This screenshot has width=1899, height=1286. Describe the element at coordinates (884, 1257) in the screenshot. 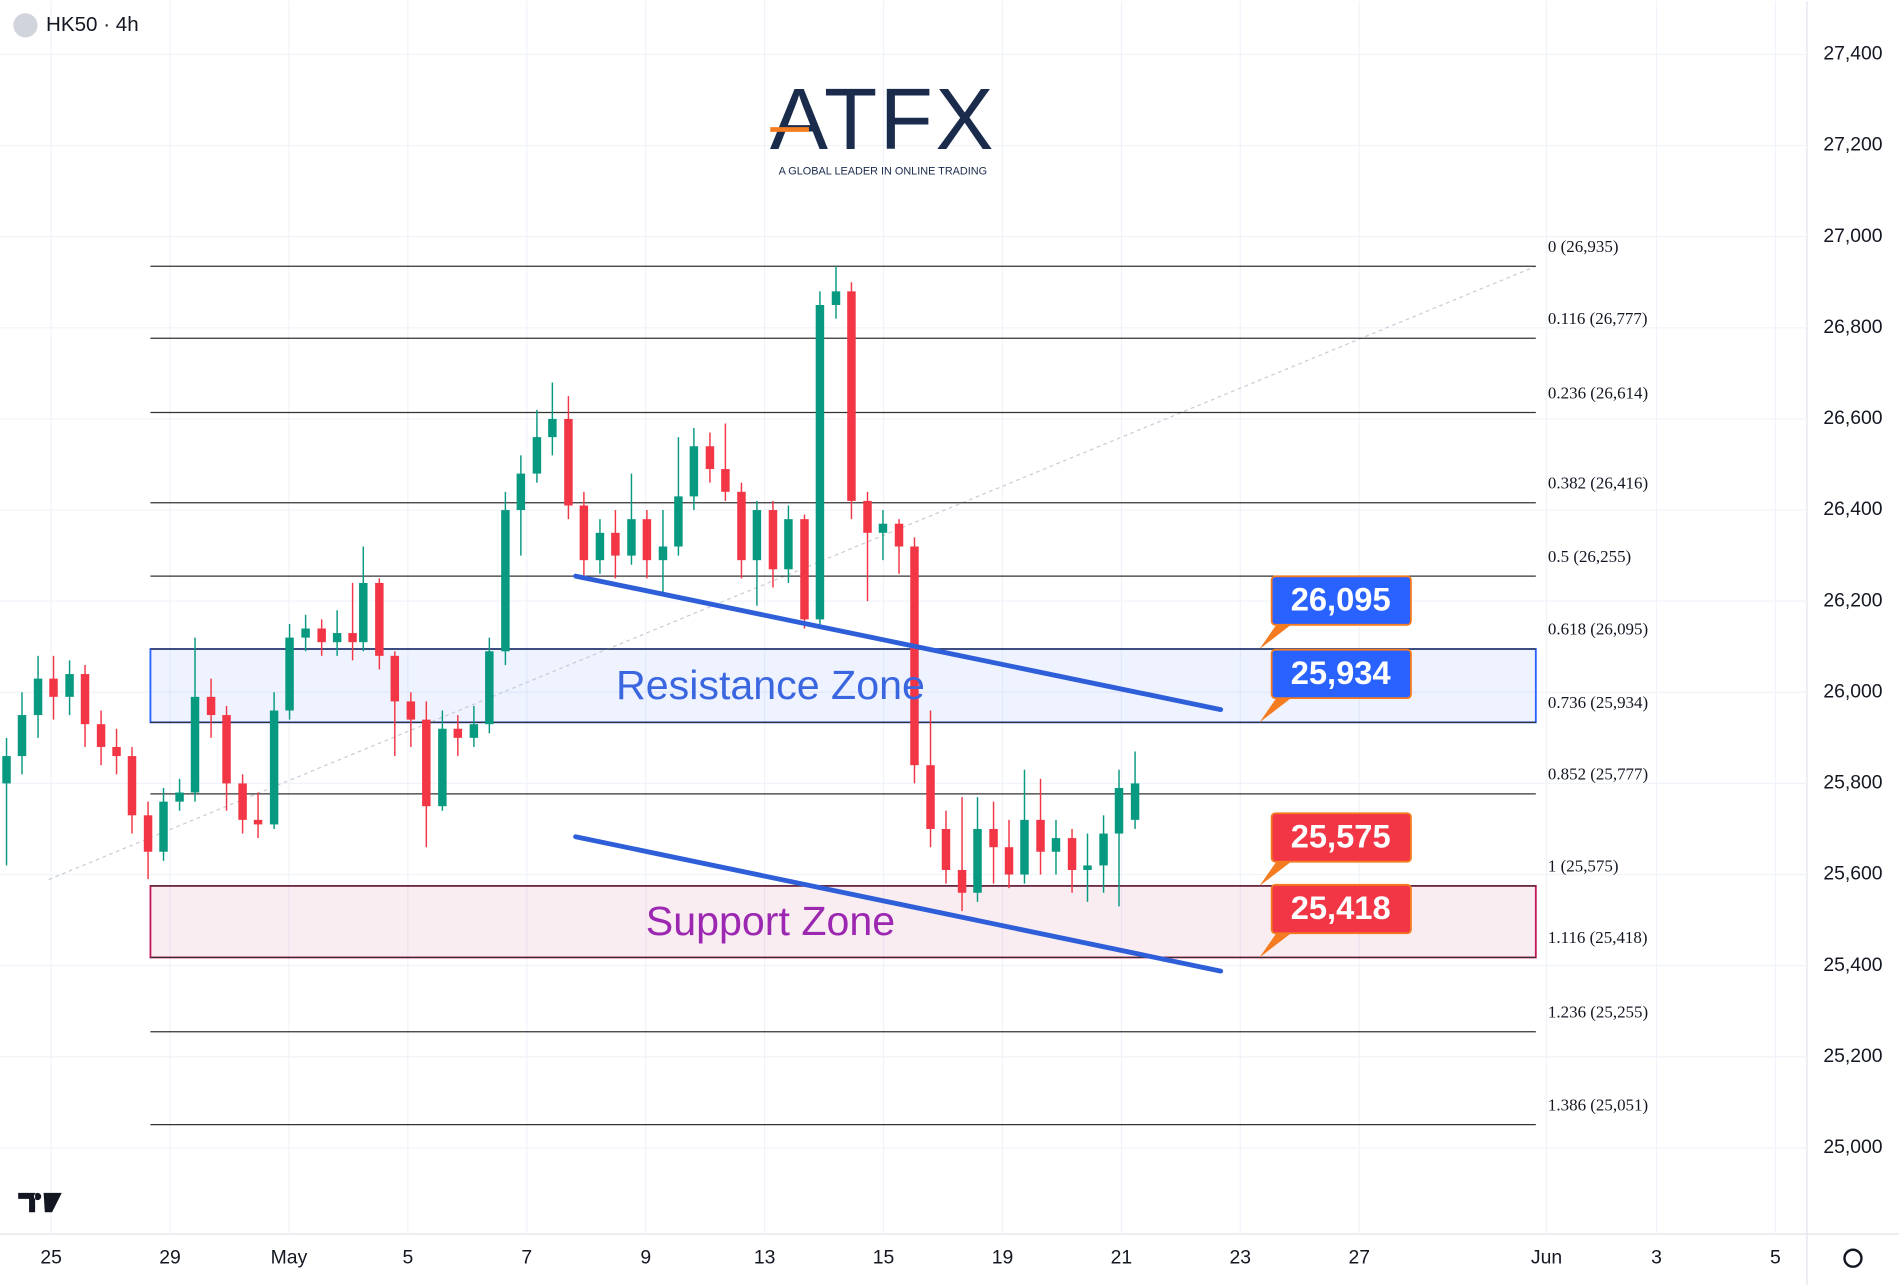

I see `x-tick-label: 15` at that location.